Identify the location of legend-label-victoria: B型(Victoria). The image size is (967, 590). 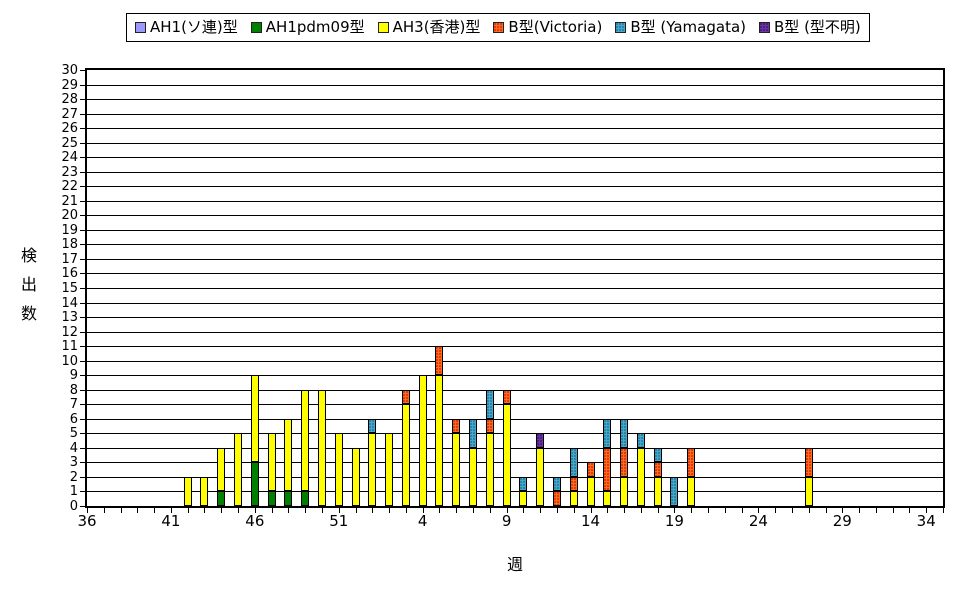
(555, 27).